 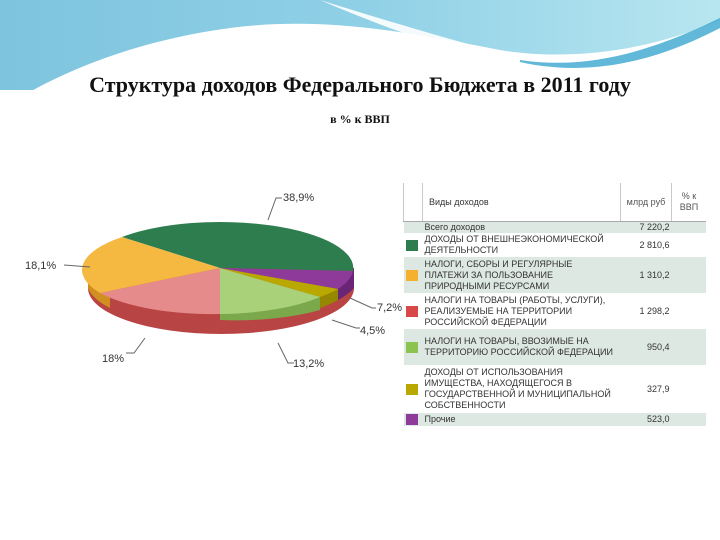 I want to click on label-18: 18%, so click(x=113, y=359).